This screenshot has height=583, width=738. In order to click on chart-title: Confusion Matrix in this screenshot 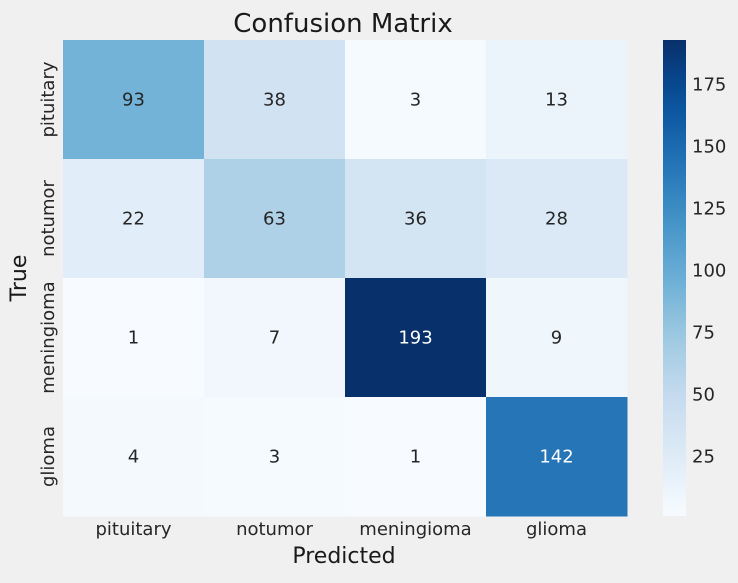, I will do `click(342, 24)`.